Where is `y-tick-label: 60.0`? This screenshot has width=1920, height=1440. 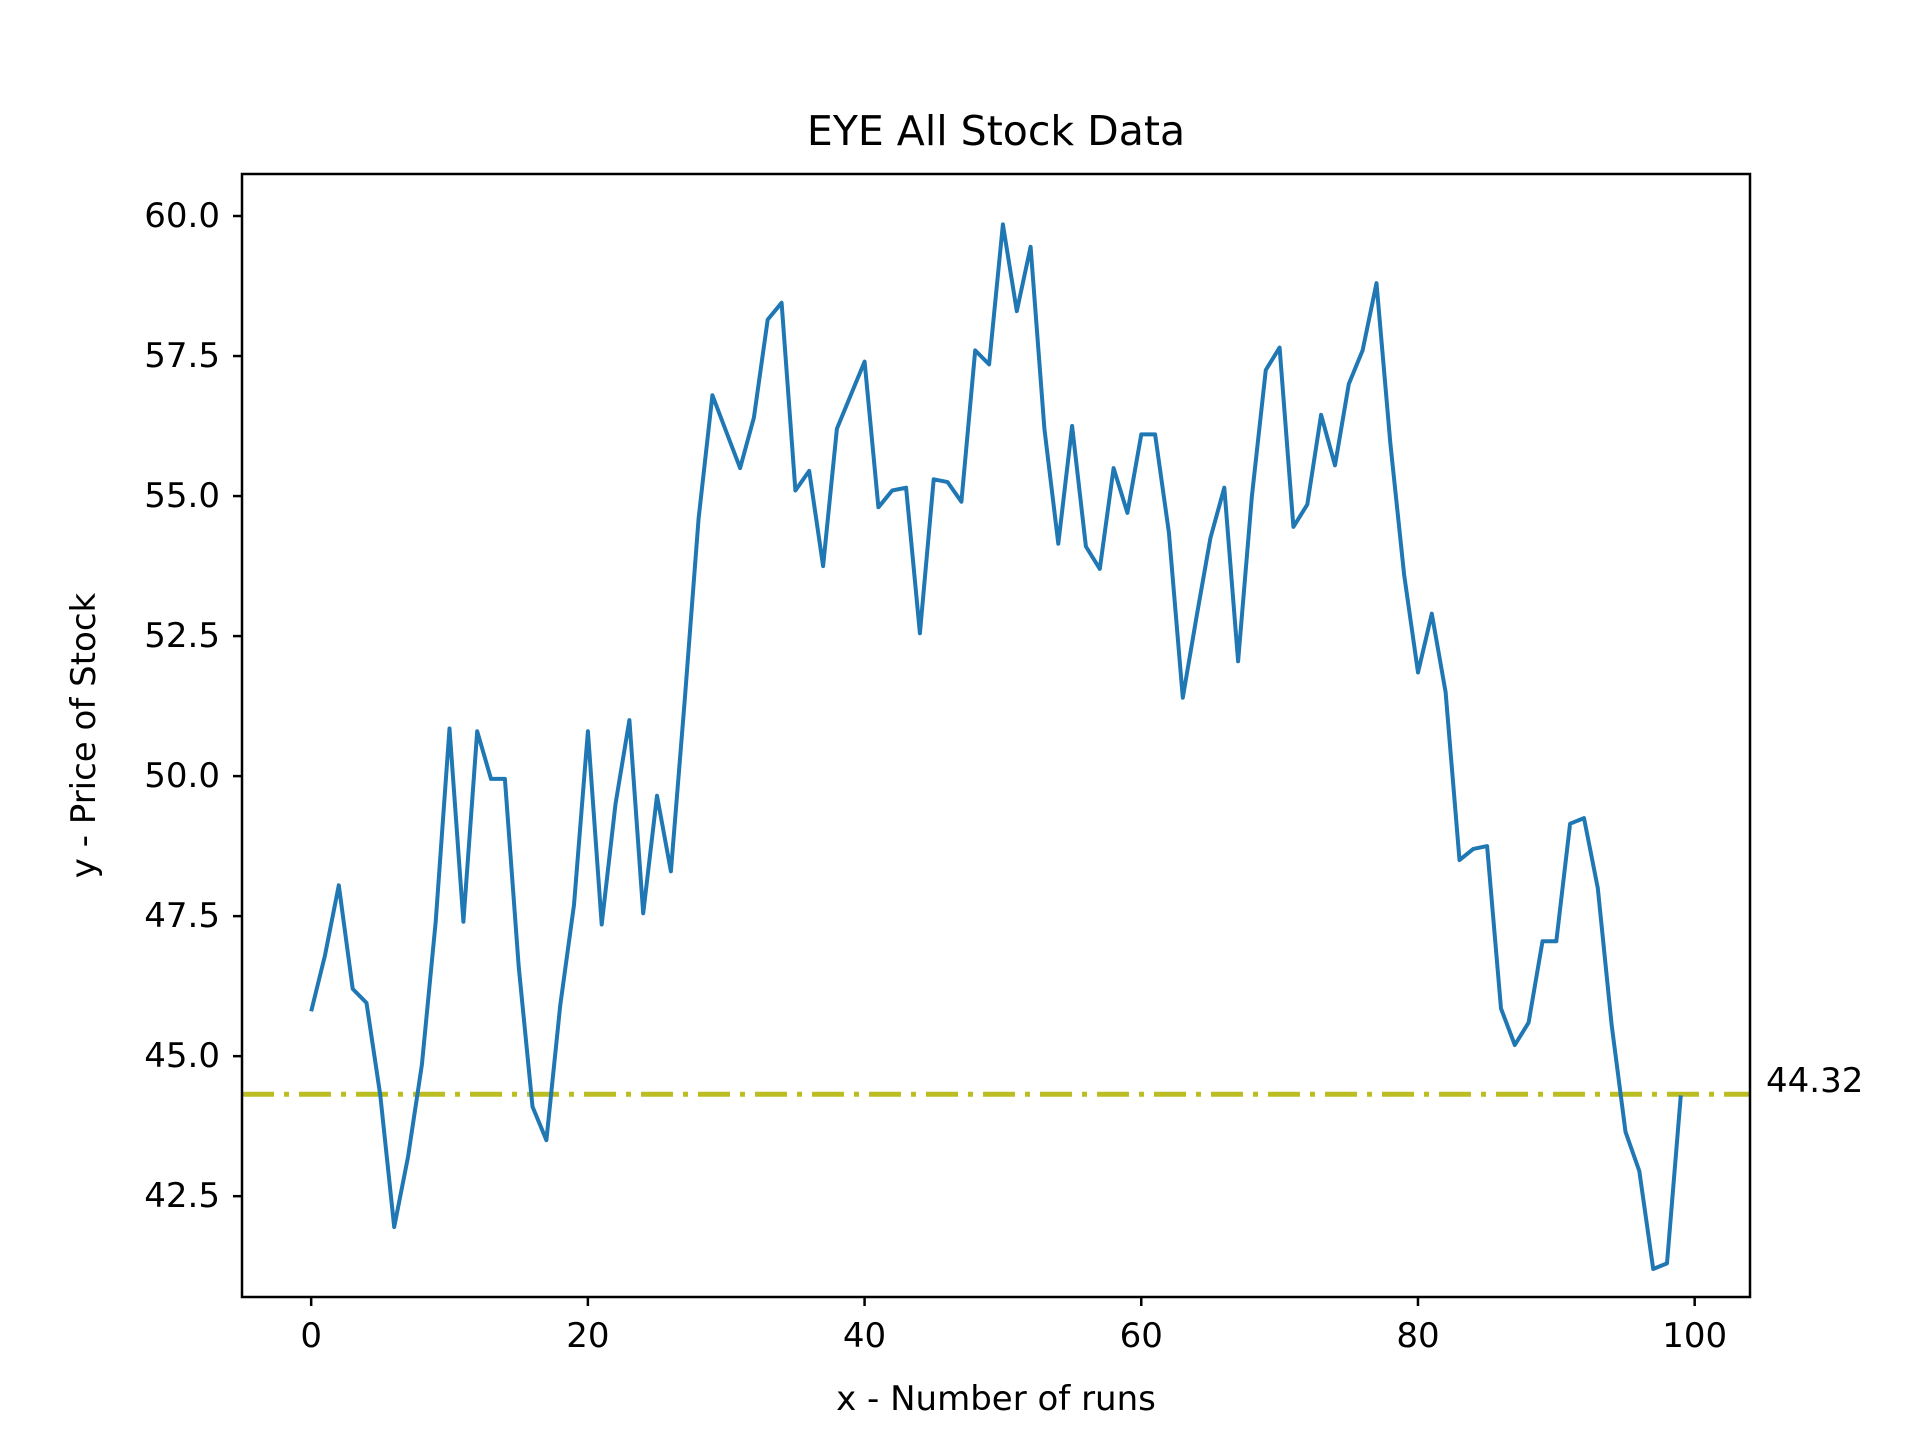
y-tick-label: 60.0 is located at coordinates (182, 216).